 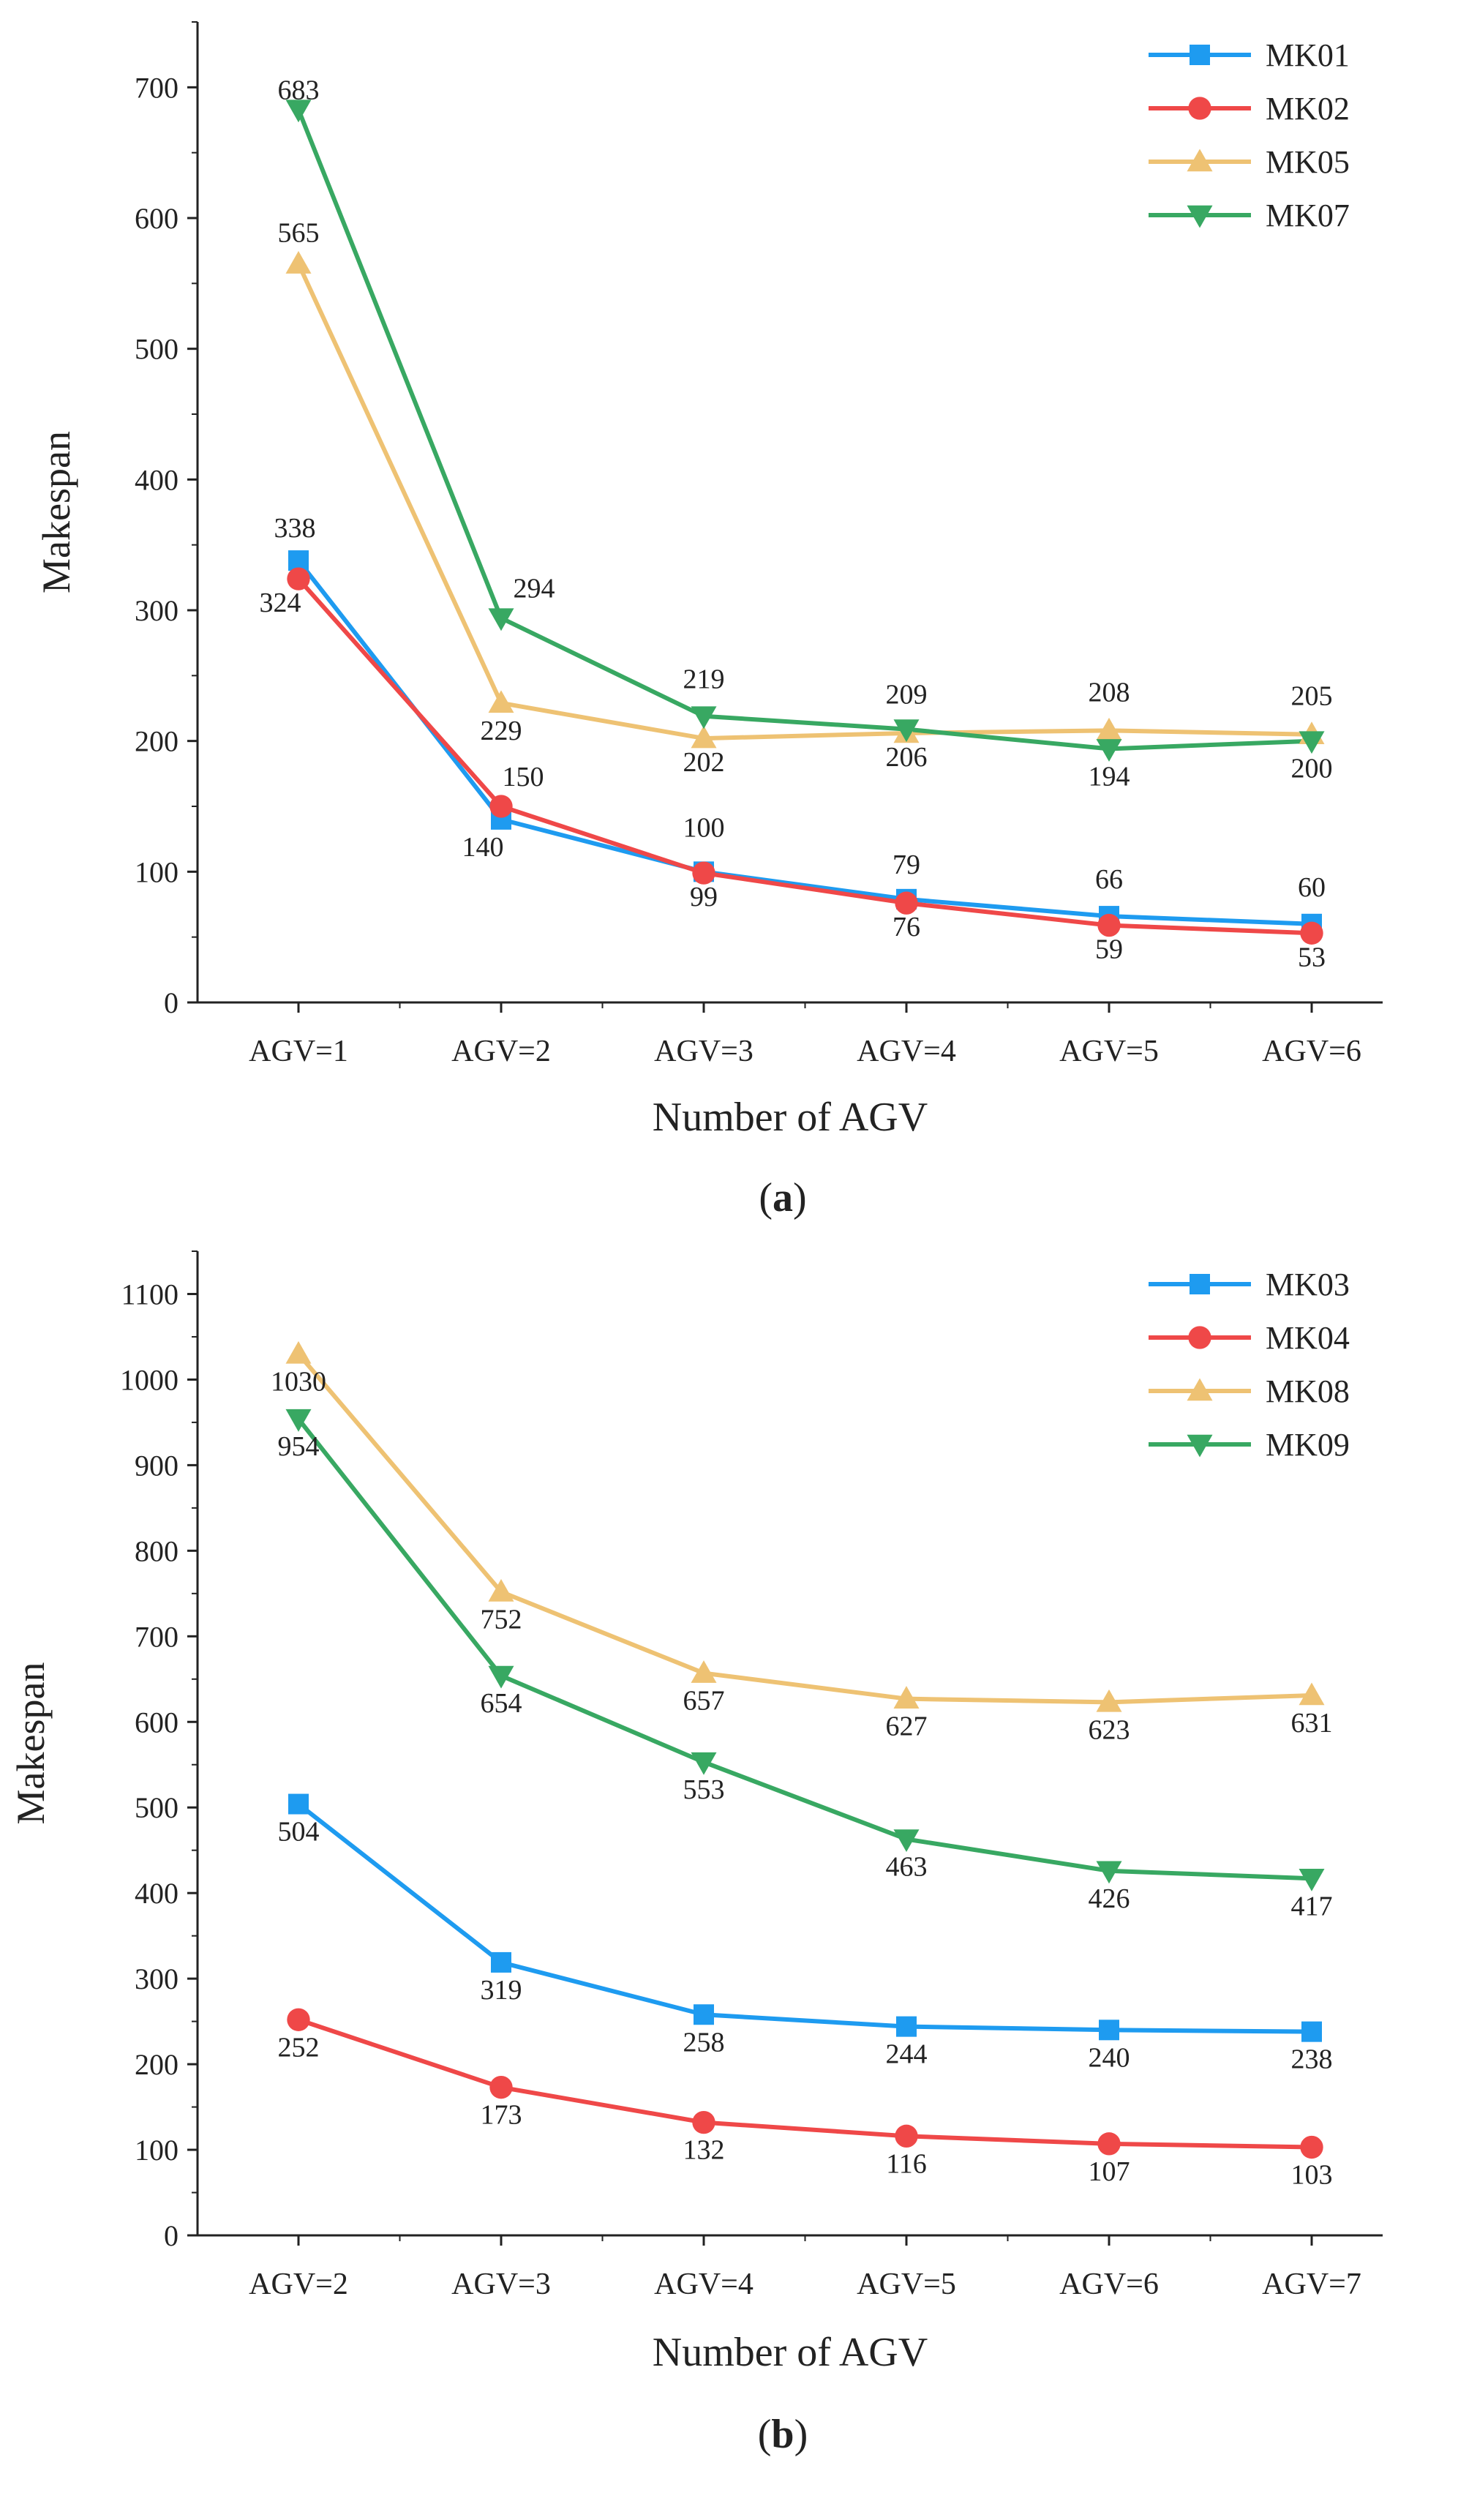 What do you see at coordinates (704, 897) in the screenshot?
I see `data-label-MK02: 99` at bounding box center [704, 897].